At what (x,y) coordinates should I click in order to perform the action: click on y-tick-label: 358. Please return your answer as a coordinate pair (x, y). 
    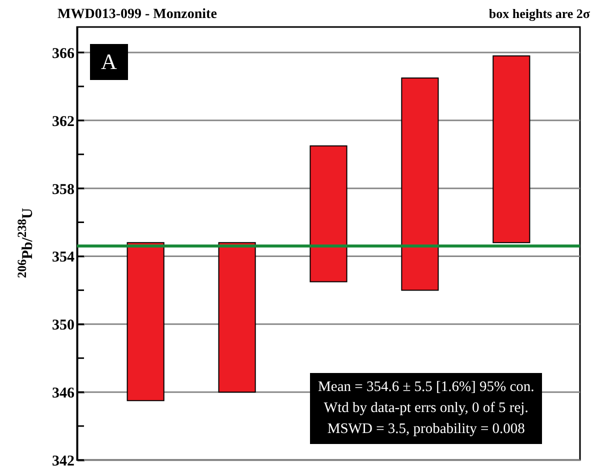
    Looking at the image, I should click on (63, 190).